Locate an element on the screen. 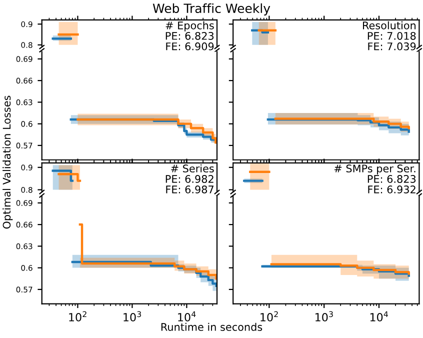  x-axis-title: Runtime in seconds is located at coordinates (211, 326).